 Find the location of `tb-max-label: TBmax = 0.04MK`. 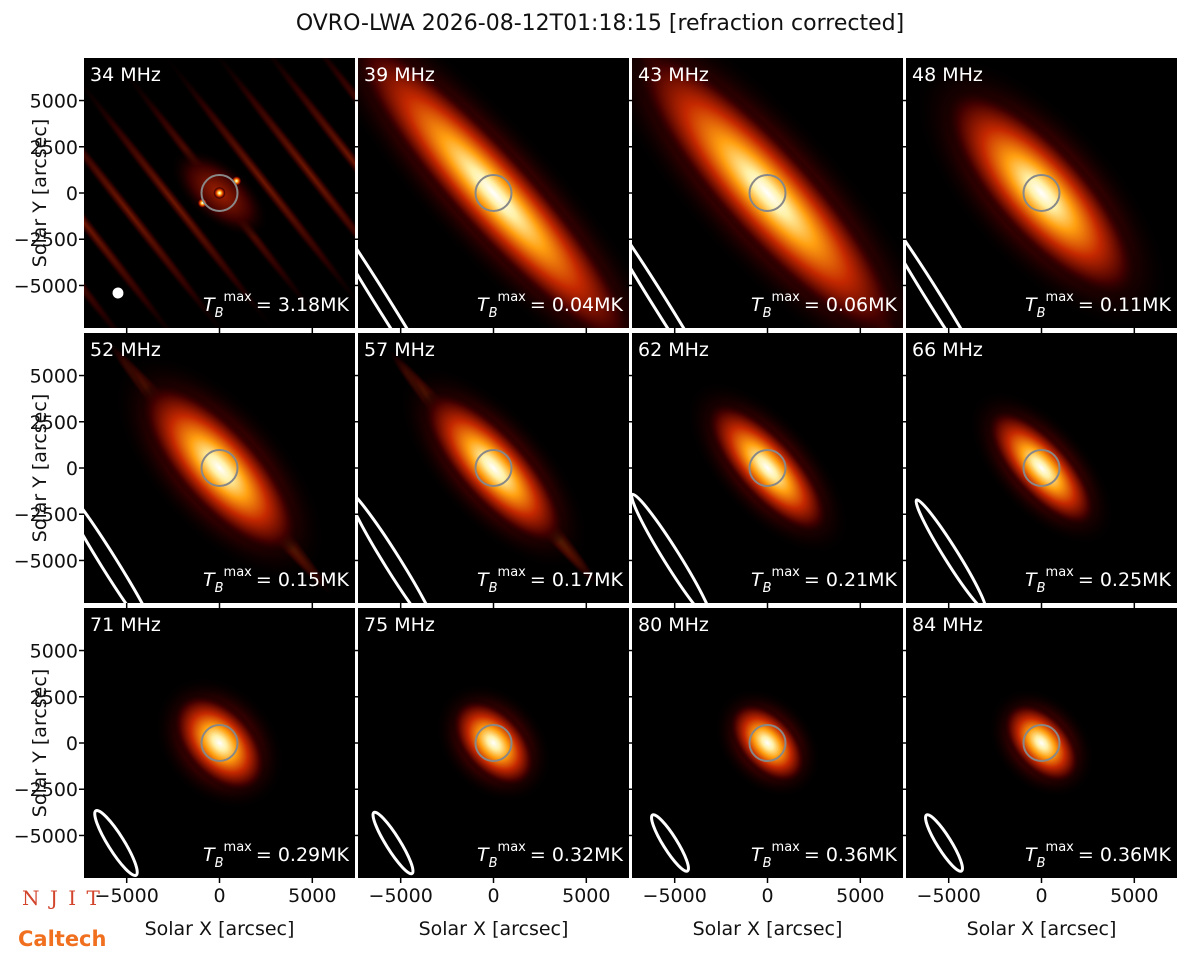

tb-max-label: TBmax = 0.04MK is located at coordinates (550, 305).